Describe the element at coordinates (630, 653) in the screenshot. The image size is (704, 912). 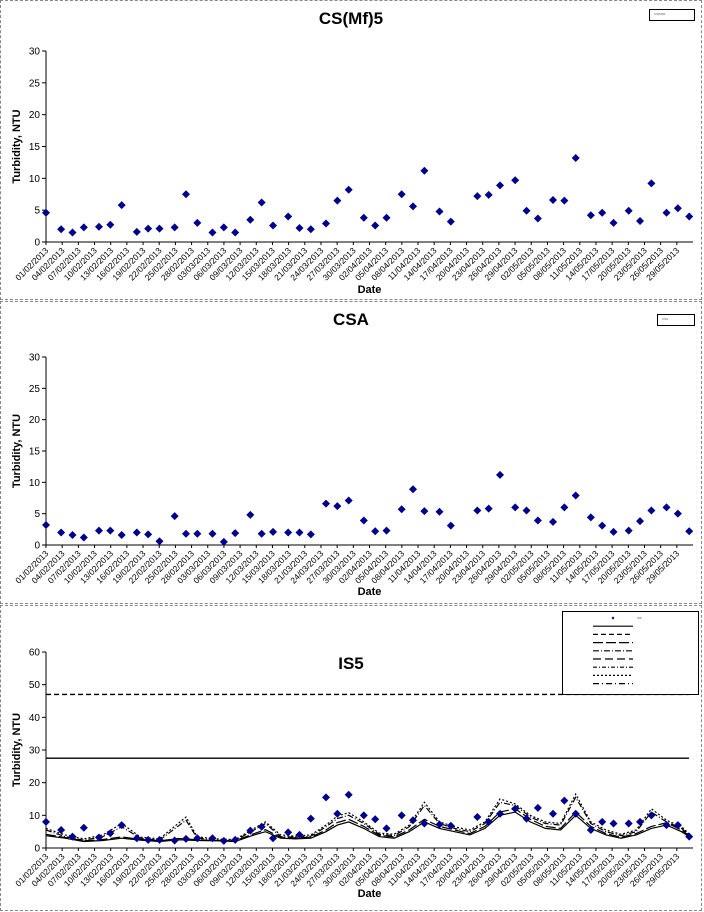
I see `legend: IS5` at that location.